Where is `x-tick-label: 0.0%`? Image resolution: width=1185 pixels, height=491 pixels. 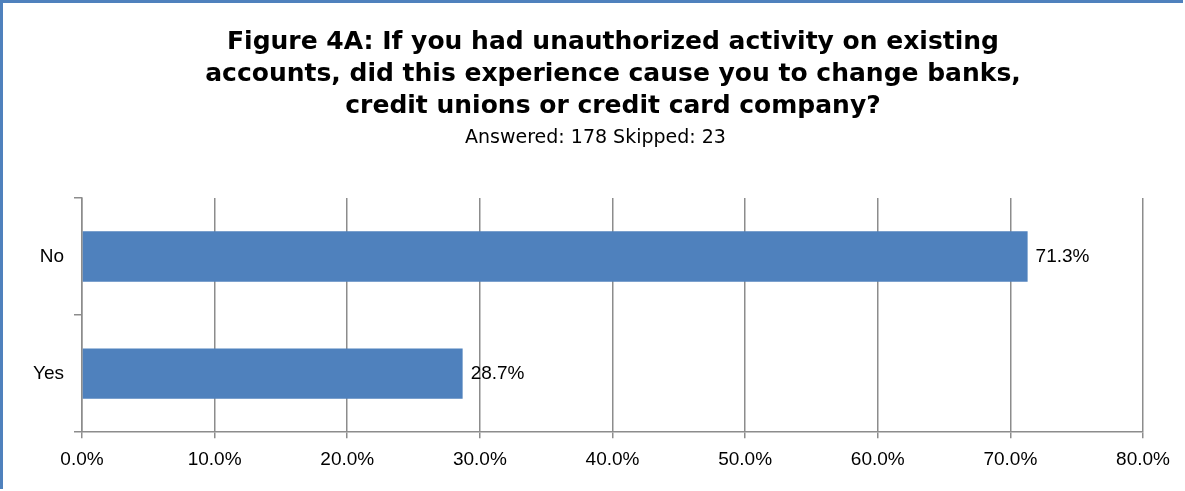
x-tick-label: 0.0% is located at coordinates (82, 458).